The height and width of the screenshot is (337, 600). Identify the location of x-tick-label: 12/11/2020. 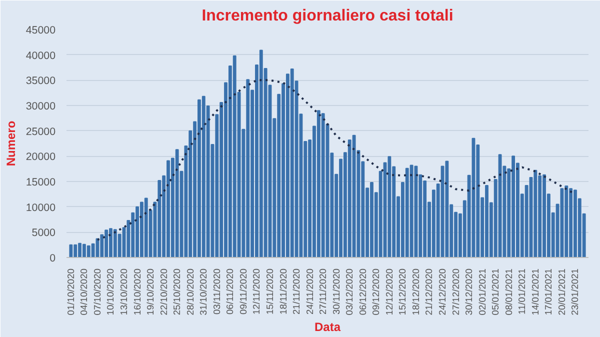
(257, 291).